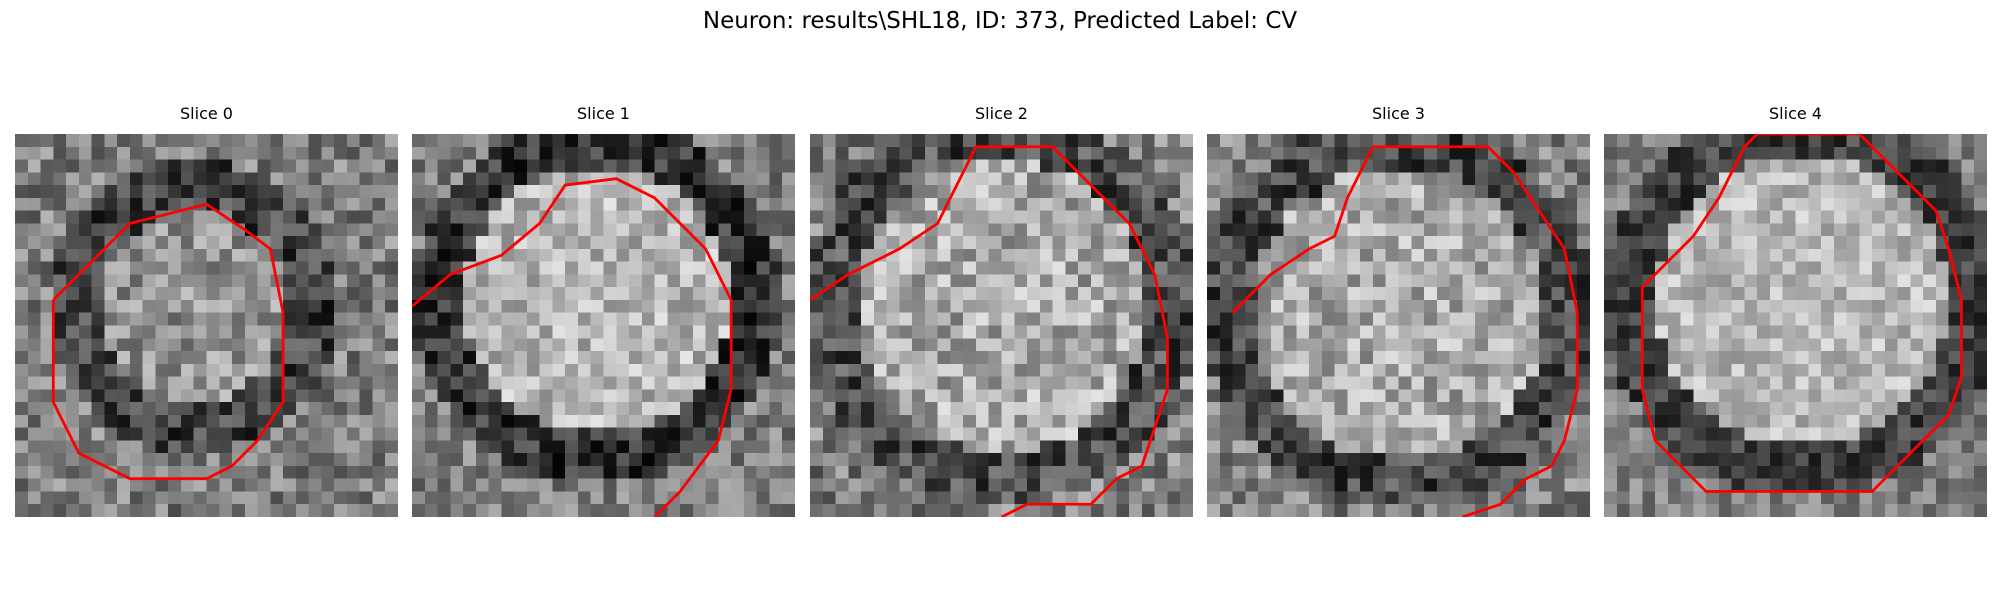  Describe the element at coordinates (603, 113) in the screenshot. I see `slice-title: Slice 1` at that location.